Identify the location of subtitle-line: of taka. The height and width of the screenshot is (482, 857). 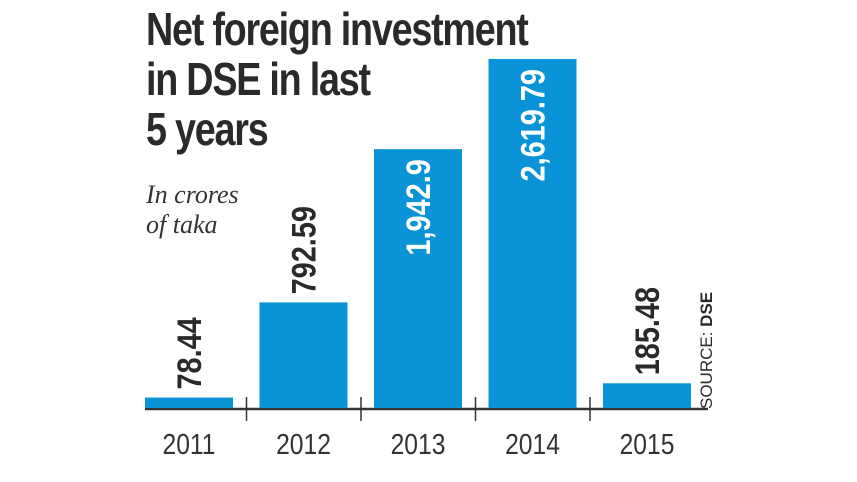
(182, 224).